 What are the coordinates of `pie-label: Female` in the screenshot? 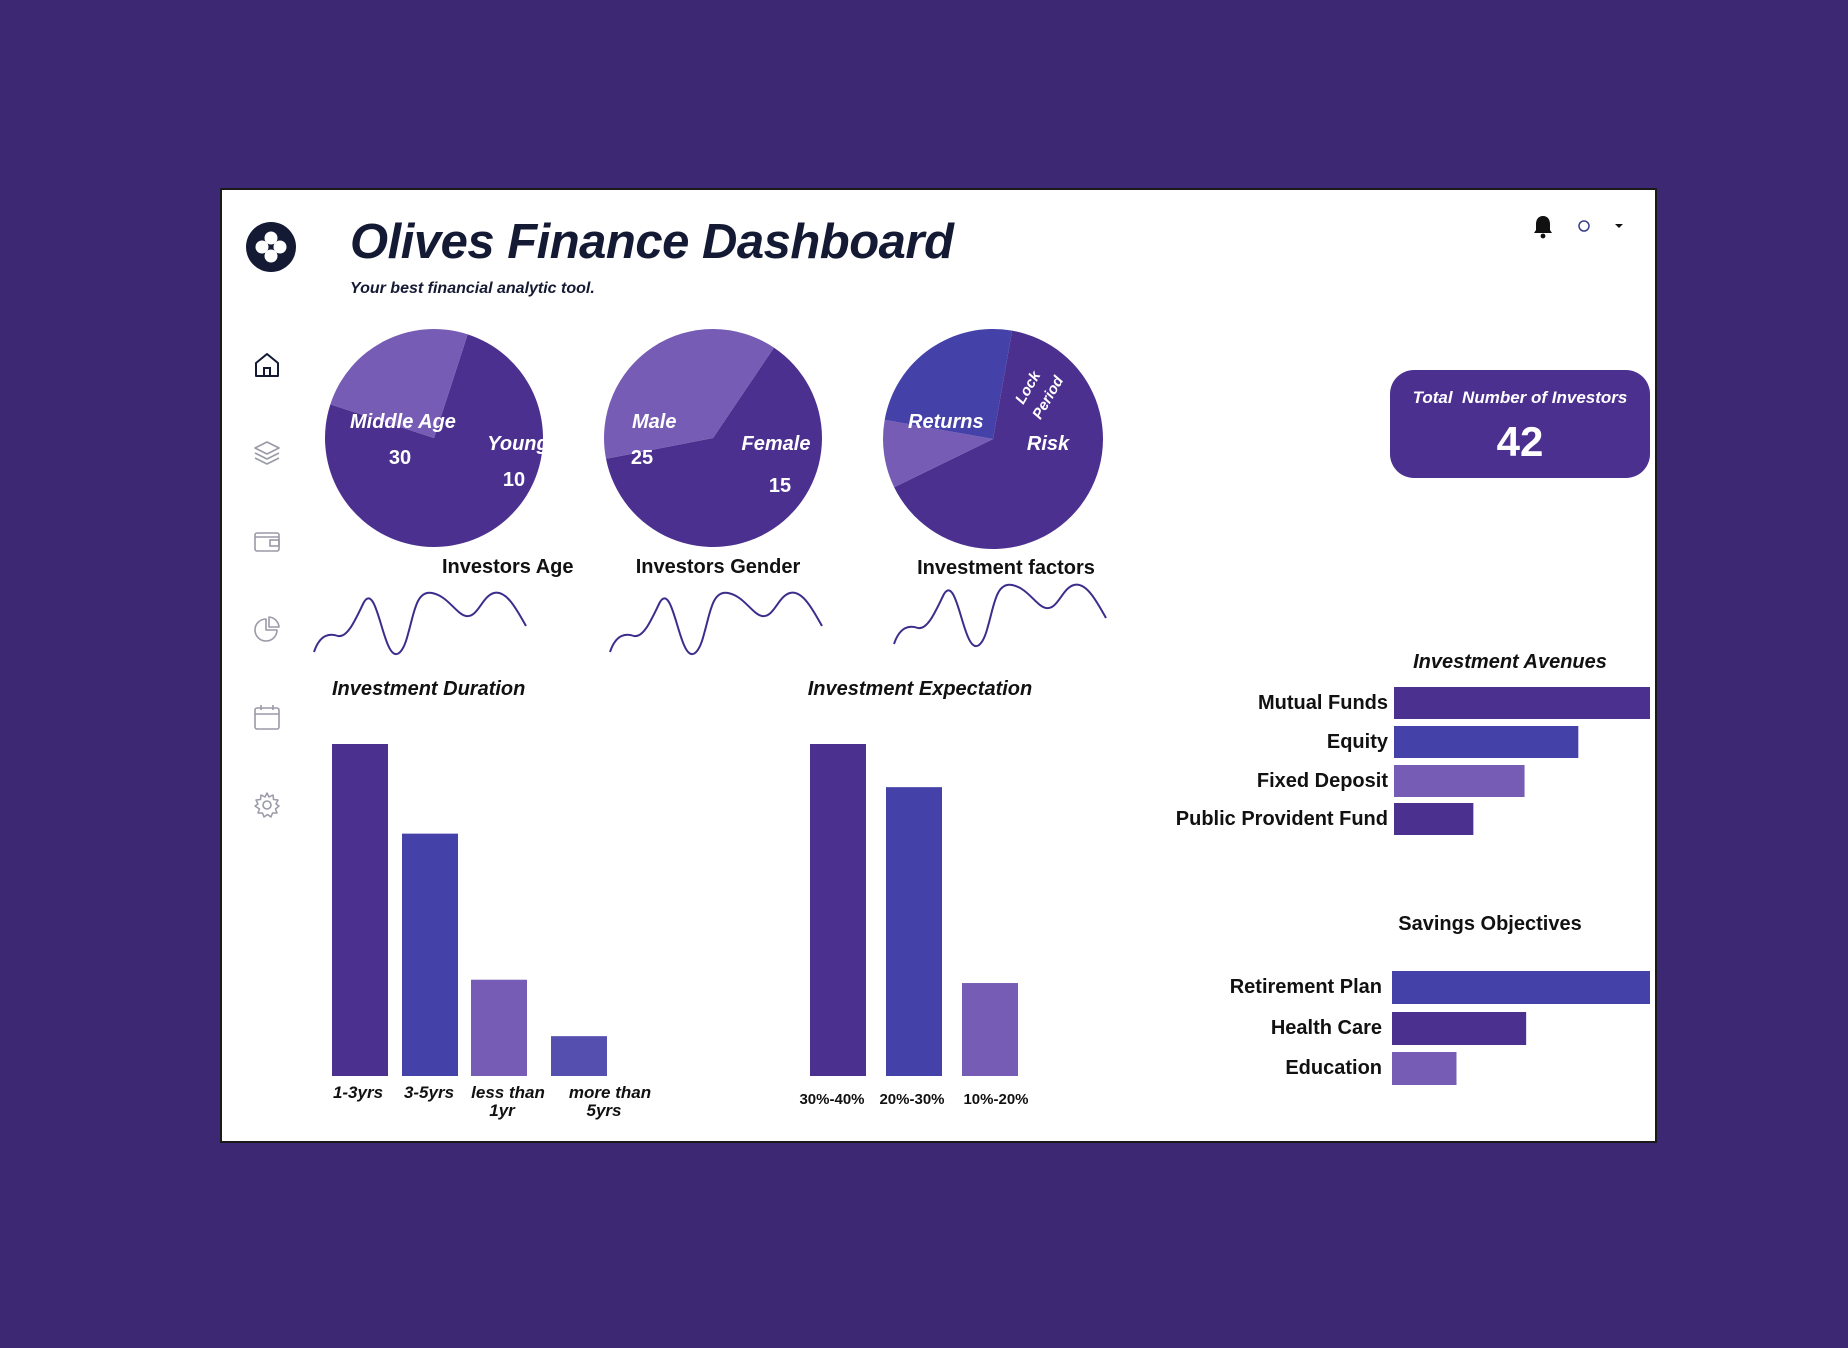 It's located at (776, 444).